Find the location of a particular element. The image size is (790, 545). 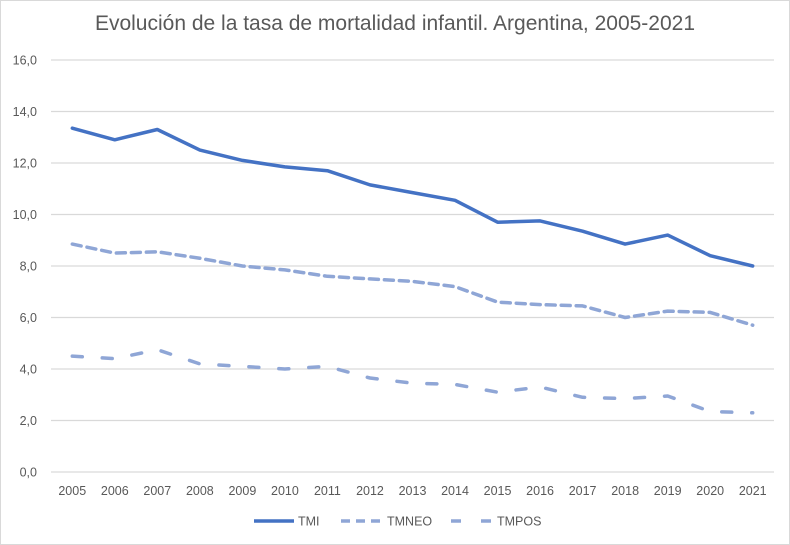

x-tick-label: 2010 is located at coordinates (285, 491).